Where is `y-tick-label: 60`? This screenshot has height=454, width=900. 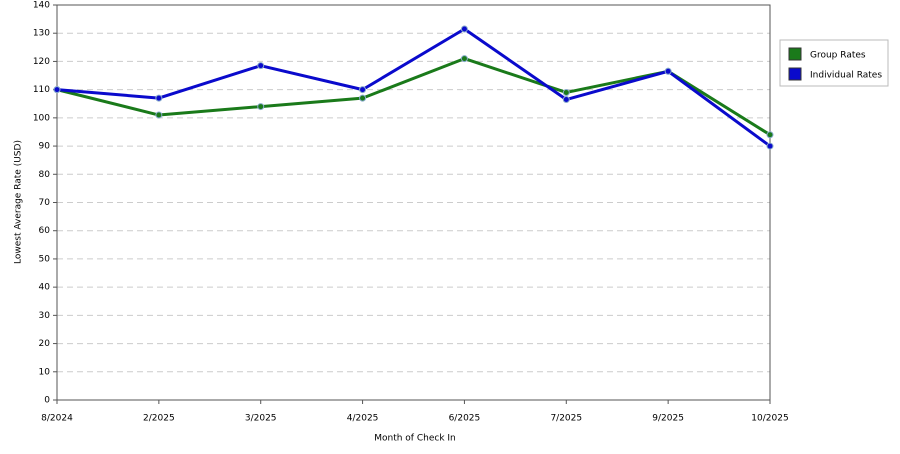 y-tick-label: 60 is located at coordinates (45, 231).